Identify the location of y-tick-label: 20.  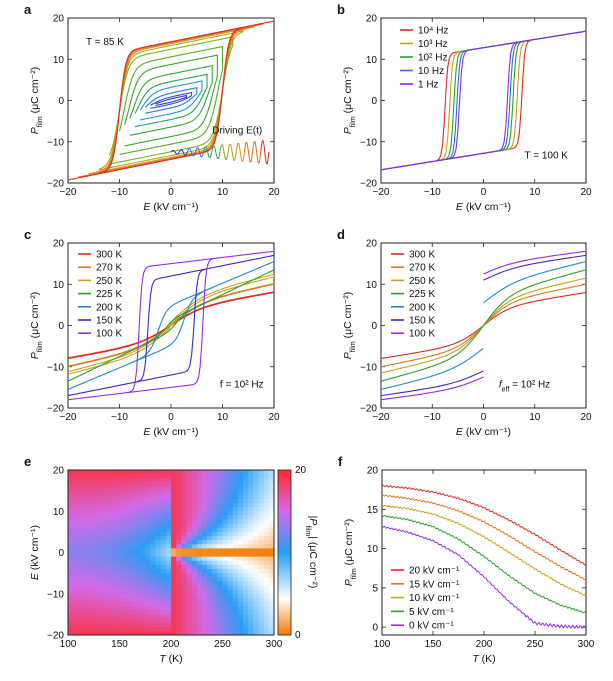
(59, 471).